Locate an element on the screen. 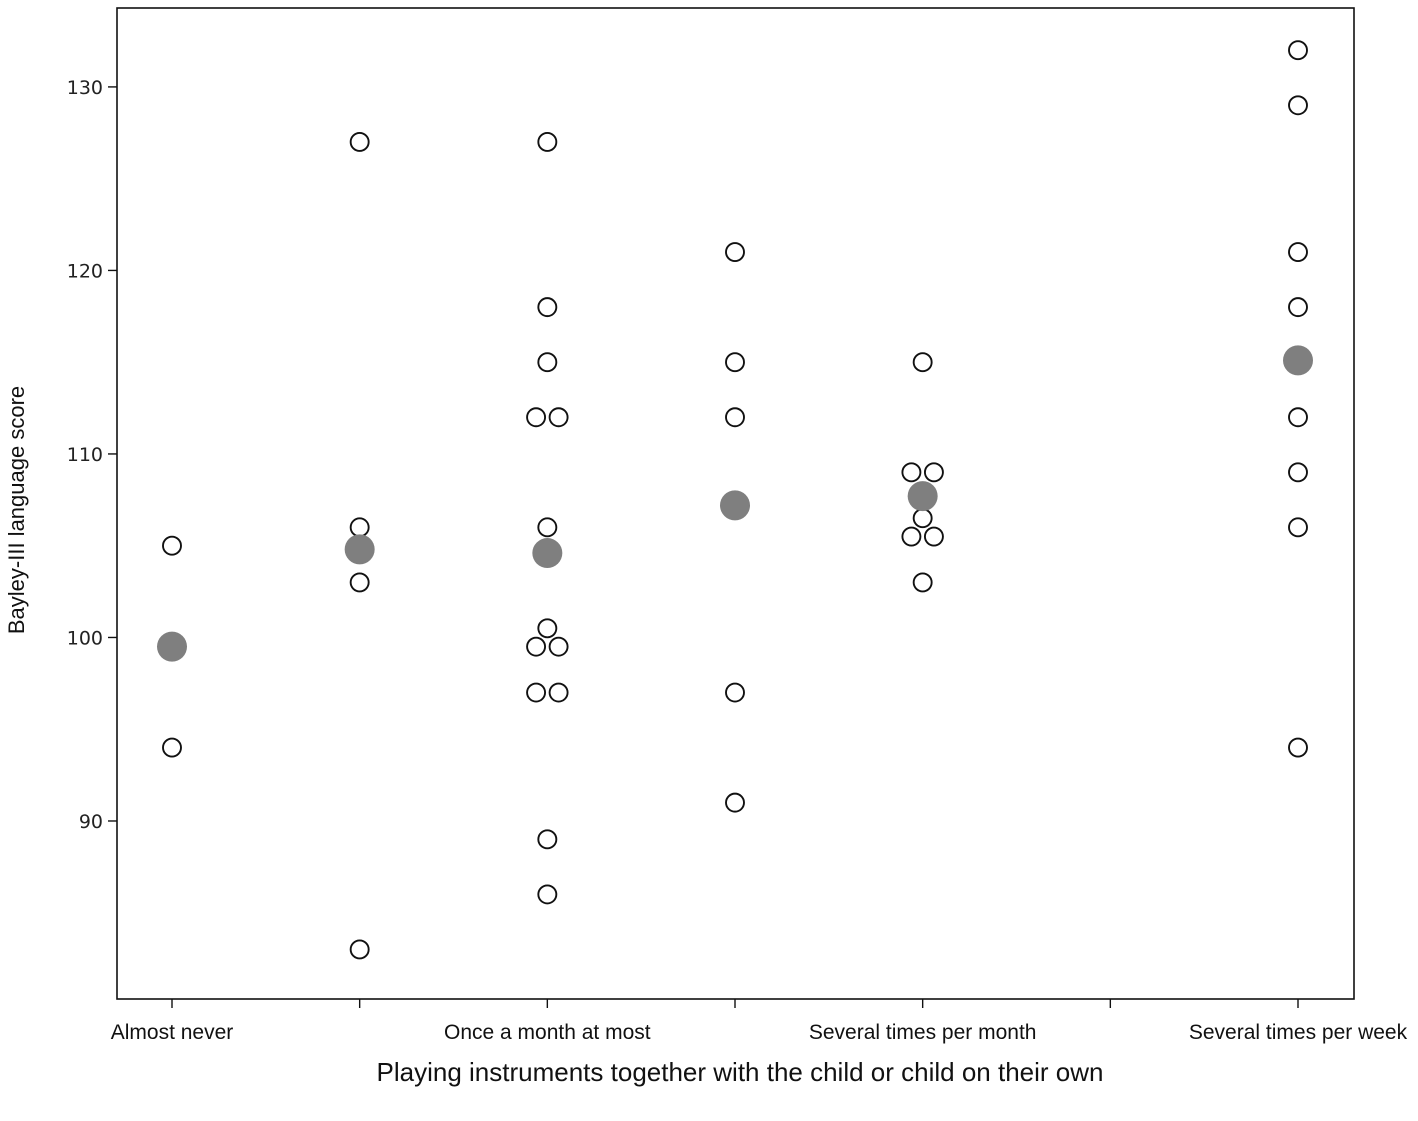  y-tick-label: 90 is located at coordinates (91, 822).